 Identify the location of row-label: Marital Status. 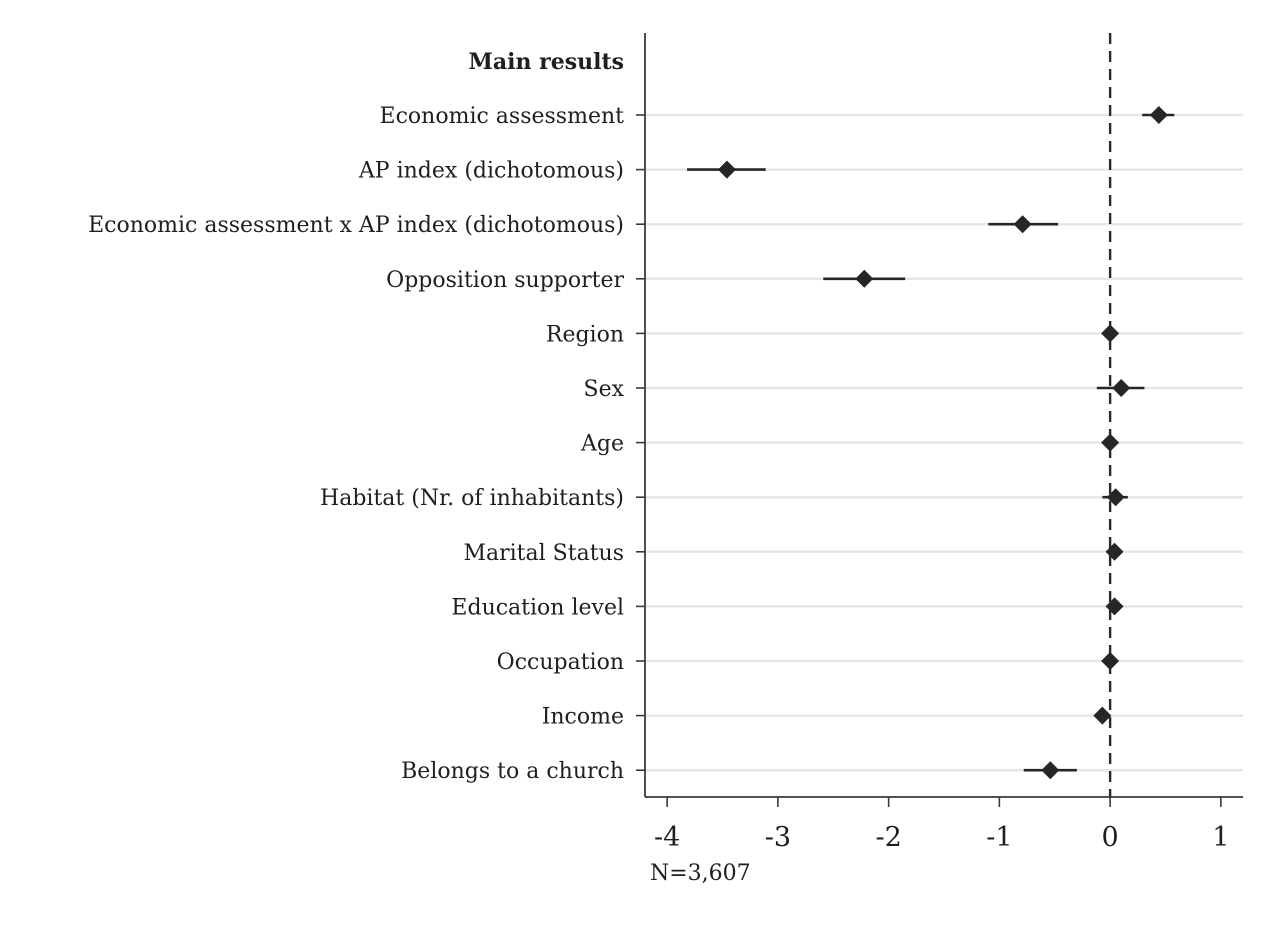
(543, 553).